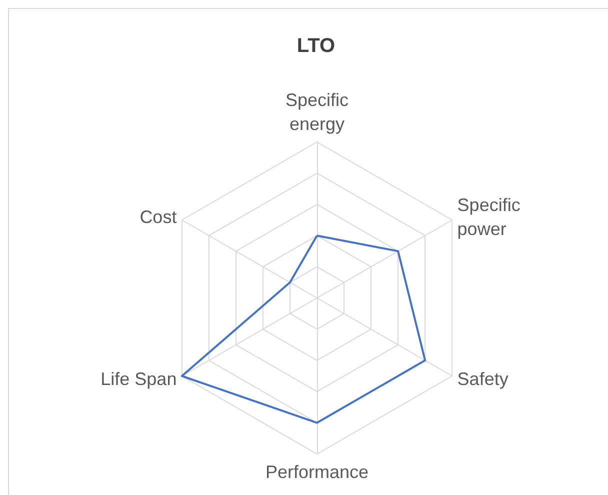  I want to click on spoke-label: Safety, so click(482, 379).